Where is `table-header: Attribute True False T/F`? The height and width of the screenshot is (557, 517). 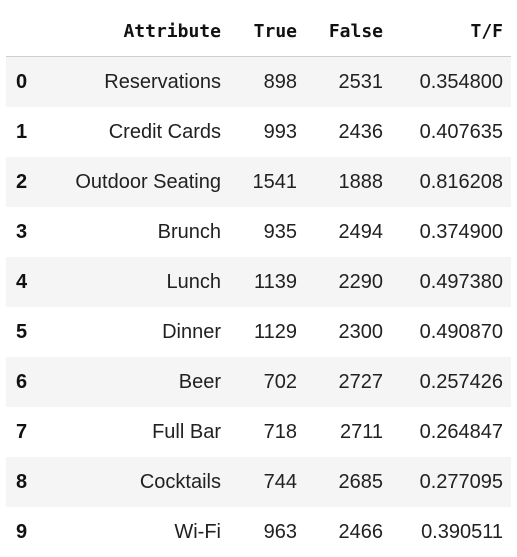 table-header: Attribute True False T/F is located at coordinates (258, 31).